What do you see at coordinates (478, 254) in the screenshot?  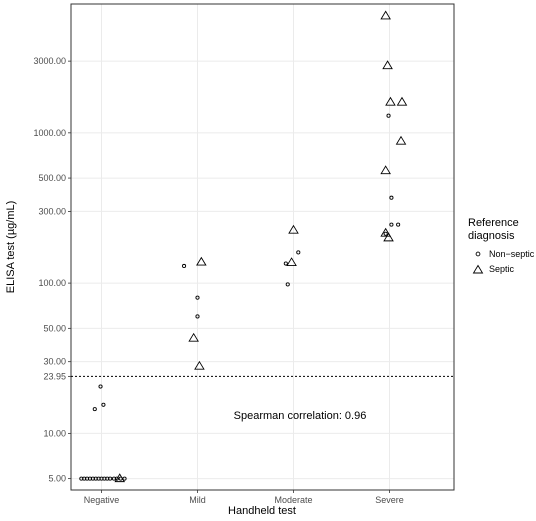 I see `legend-dot-marker` at bounding box center [478, 254].